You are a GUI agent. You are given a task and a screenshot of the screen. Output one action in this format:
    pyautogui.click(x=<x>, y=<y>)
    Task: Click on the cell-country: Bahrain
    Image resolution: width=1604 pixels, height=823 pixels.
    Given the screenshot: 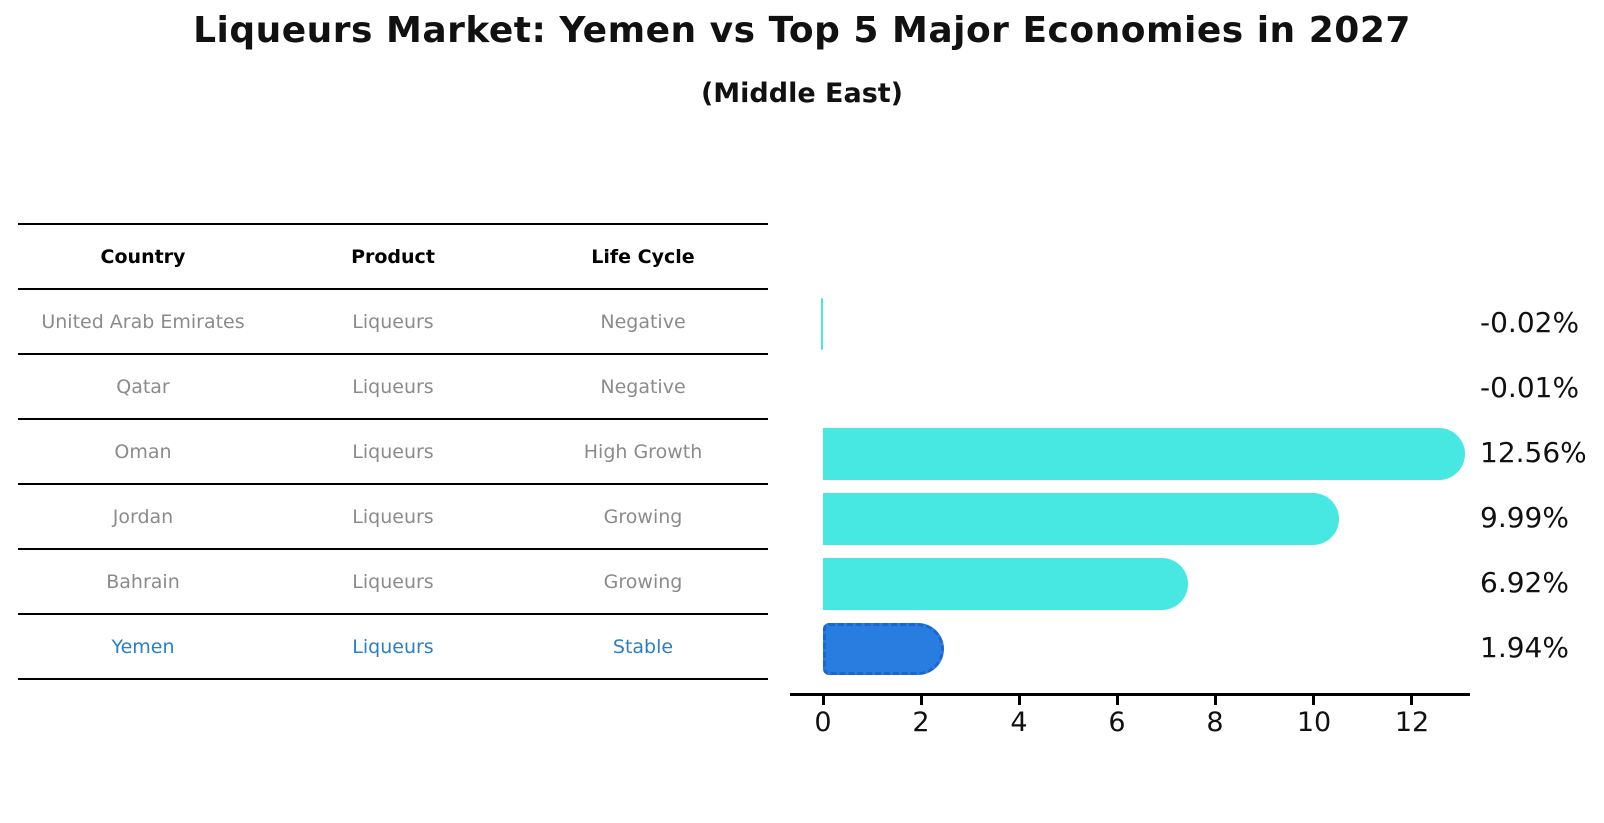 What is the action you would take?
    pyautogui.click(x=143, y=581)
    